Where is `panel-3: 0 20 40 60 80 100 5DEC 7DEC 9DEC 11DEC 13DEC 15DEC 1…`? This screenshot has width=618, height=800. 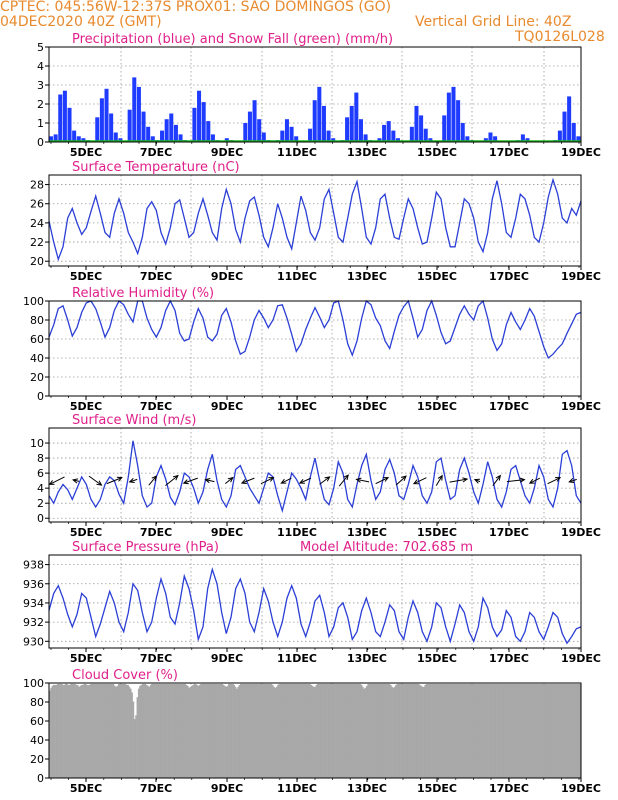 panel-3: 0 20 40 60 80 100 5DEC 7DEC 9DEC 11DEC 13DEC 15DEC 1… is located at coordinates (312, 349).